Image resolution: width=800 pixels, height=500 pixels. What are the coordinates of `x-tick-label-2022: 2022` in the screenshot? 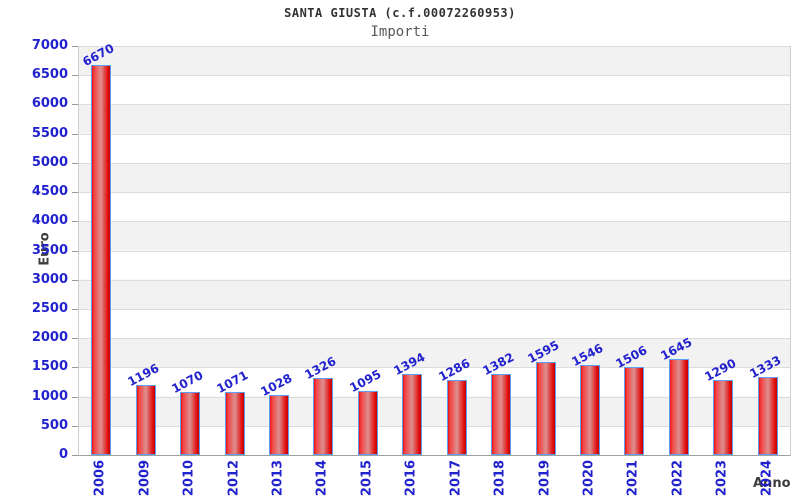 It's located at (678, 478).